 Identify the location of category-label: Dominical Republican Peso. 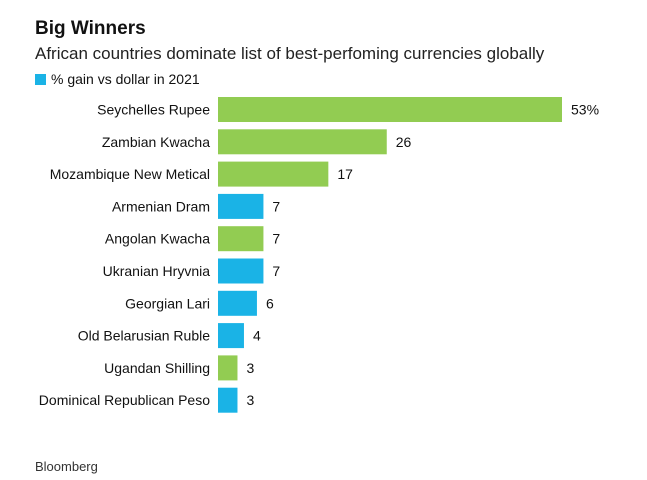
(124, 400).